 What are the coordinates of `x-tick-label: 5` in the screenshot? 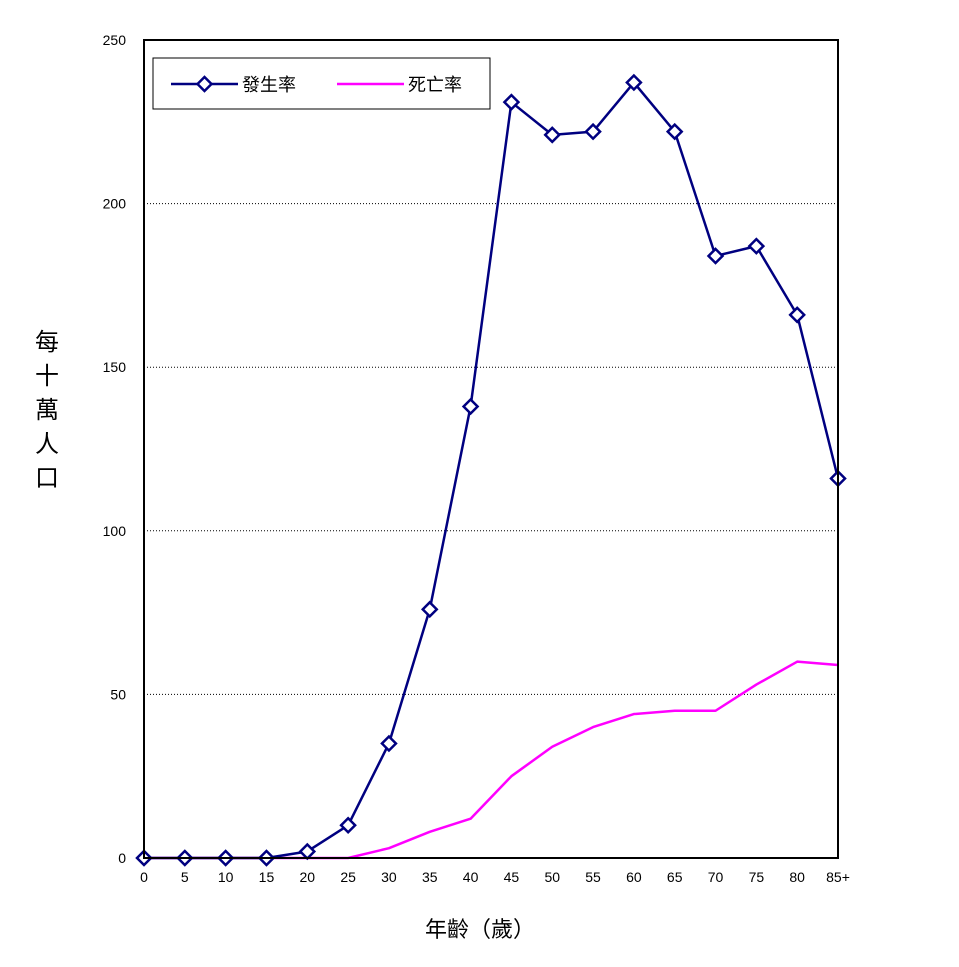 It's located at (185, 877).